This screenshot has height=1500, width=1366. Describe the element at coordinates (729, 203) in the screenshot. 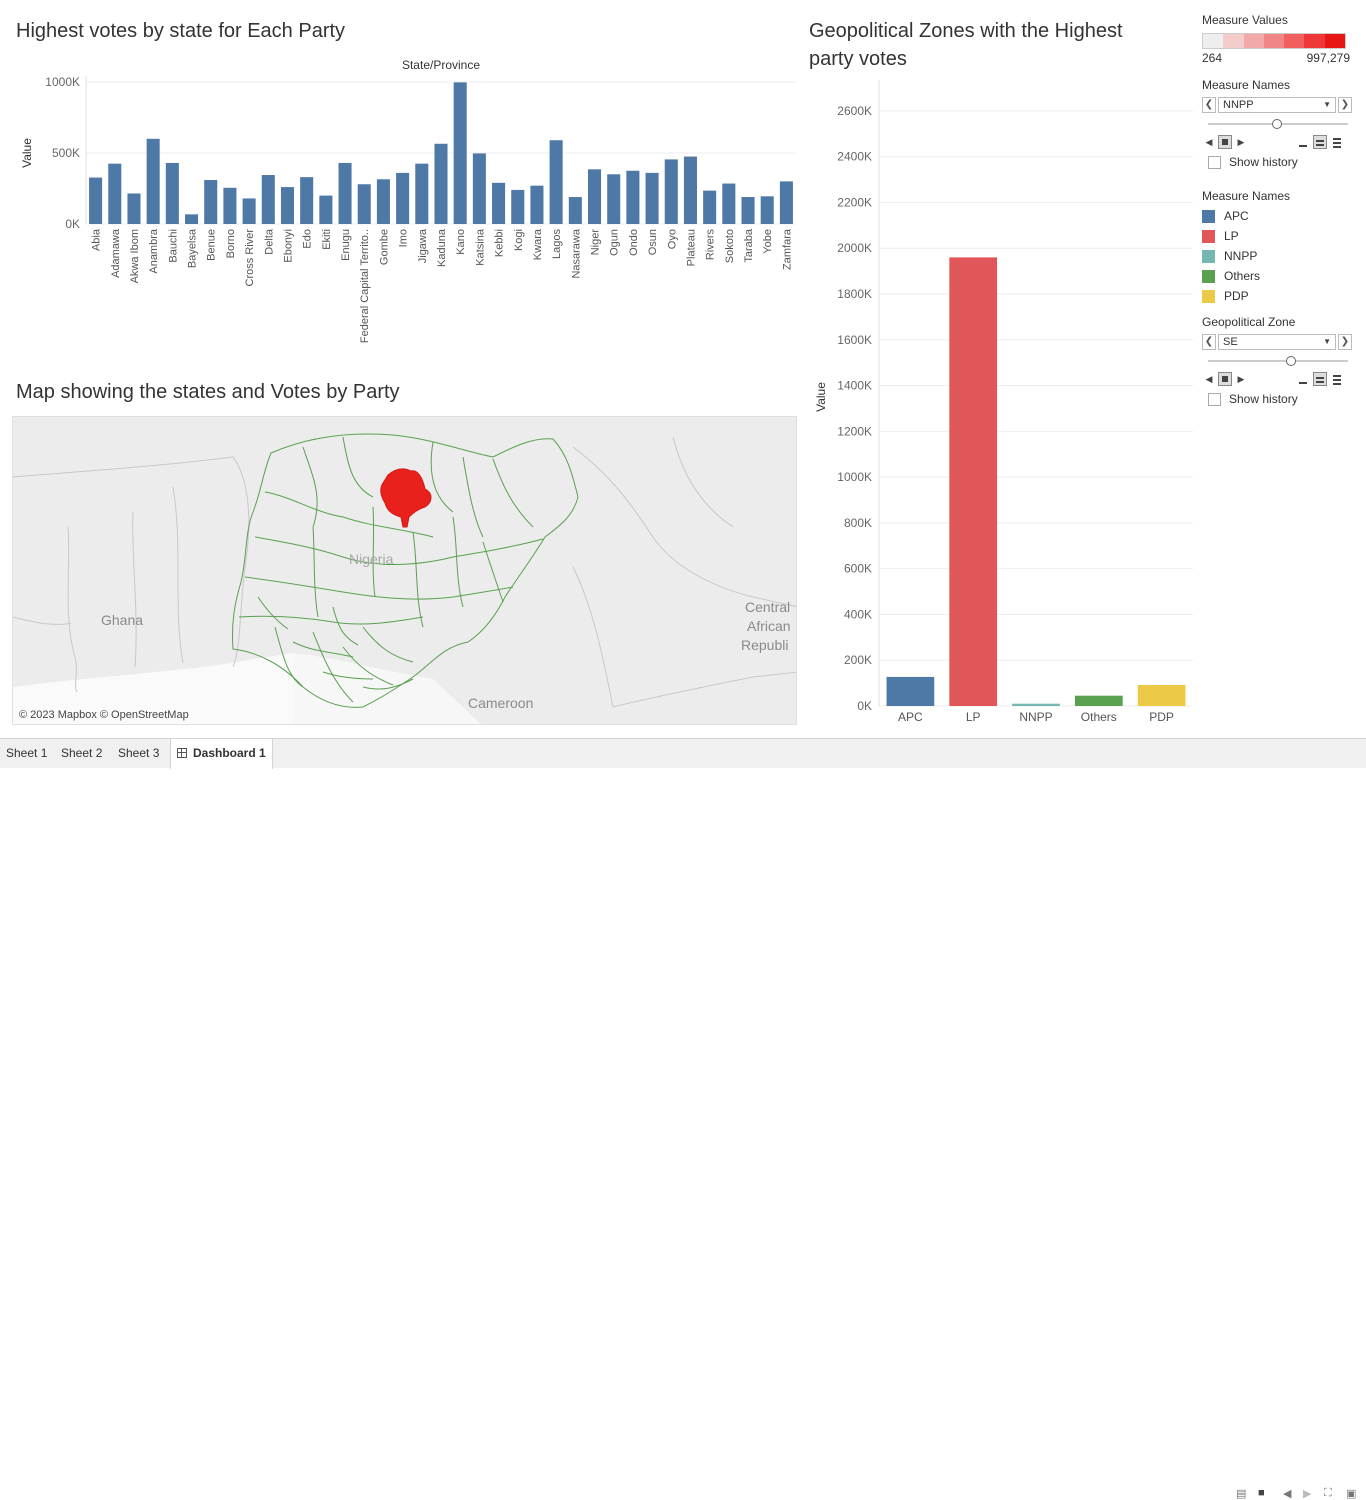

I see `bar-sokoto` at that location.